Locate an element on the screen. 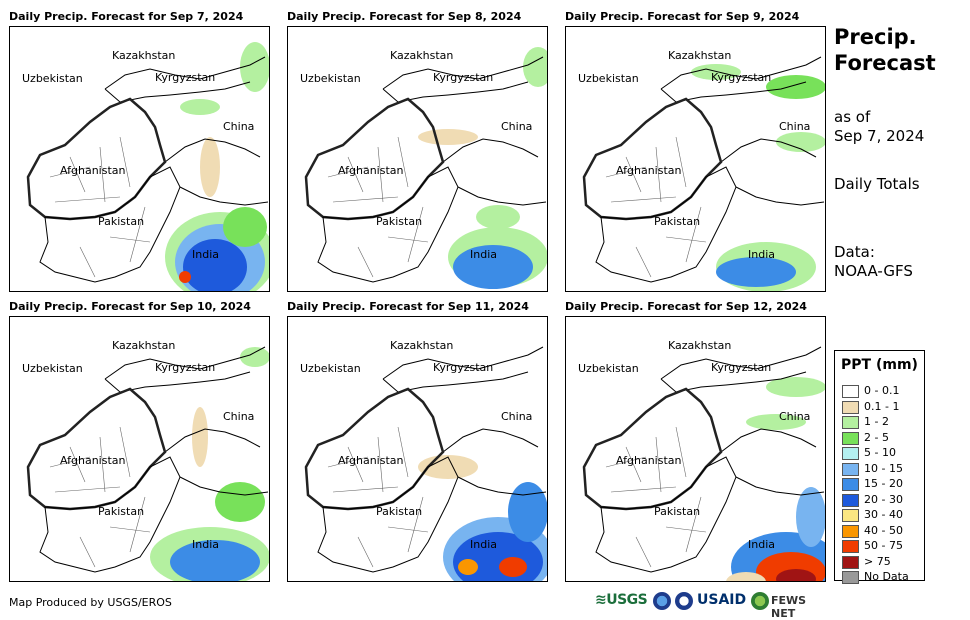  legend-label: 20 - 30 is located at coordinates (883, 499).